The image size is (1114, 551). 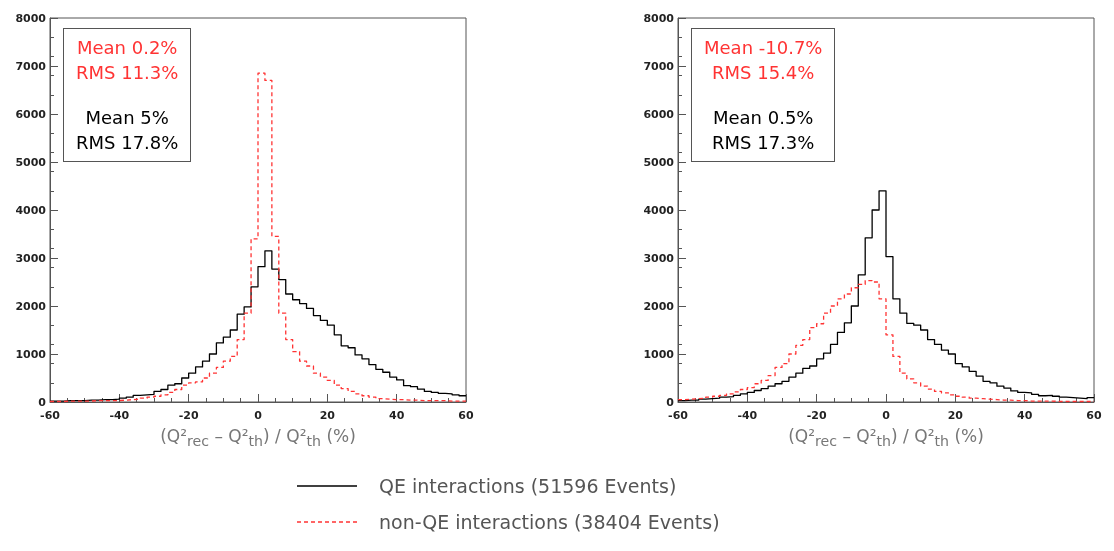 I want to click on legend-label: QE interactions (51596 Events), so click(x=528, y=486).